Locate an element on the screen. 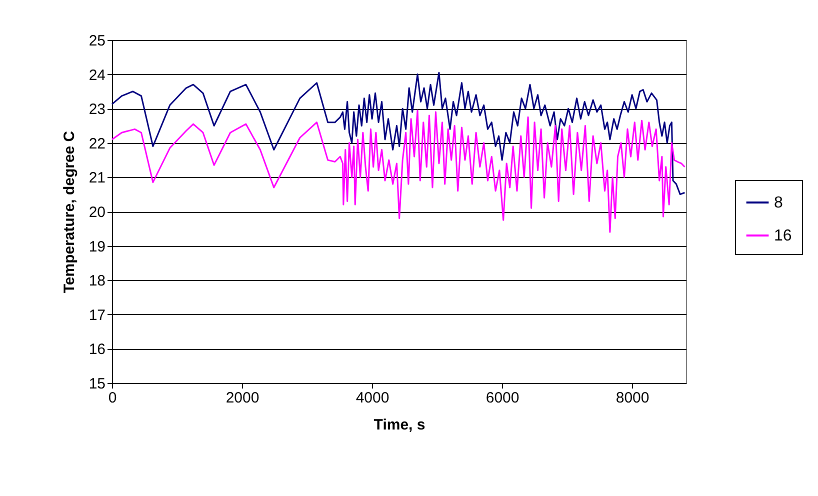 The width and height of the screenshot is (818, 496). x-tick-label: 0 is located at coordinates (112, 398).